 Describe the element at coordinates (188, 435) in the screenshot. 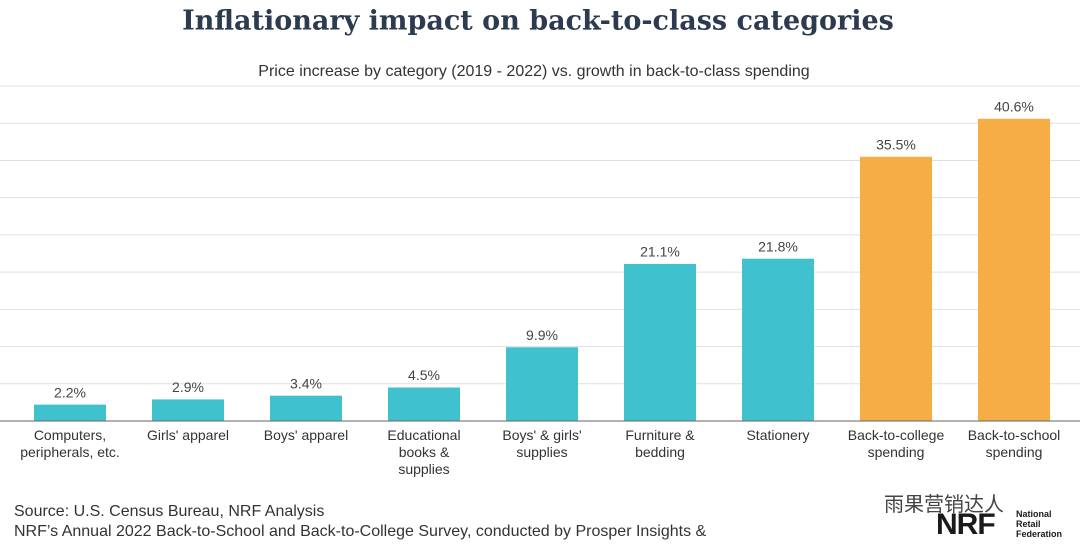

I see `x-tick-label: Girls' apparel` at that location.